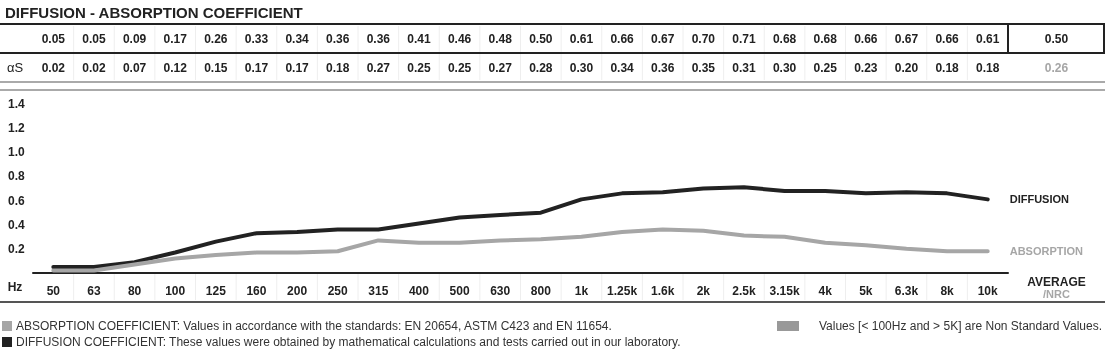 The image size is (1105, 350). Describe the element at coordinates (1056, 294) in the screenshot. I see `text: /NRC` at that location.